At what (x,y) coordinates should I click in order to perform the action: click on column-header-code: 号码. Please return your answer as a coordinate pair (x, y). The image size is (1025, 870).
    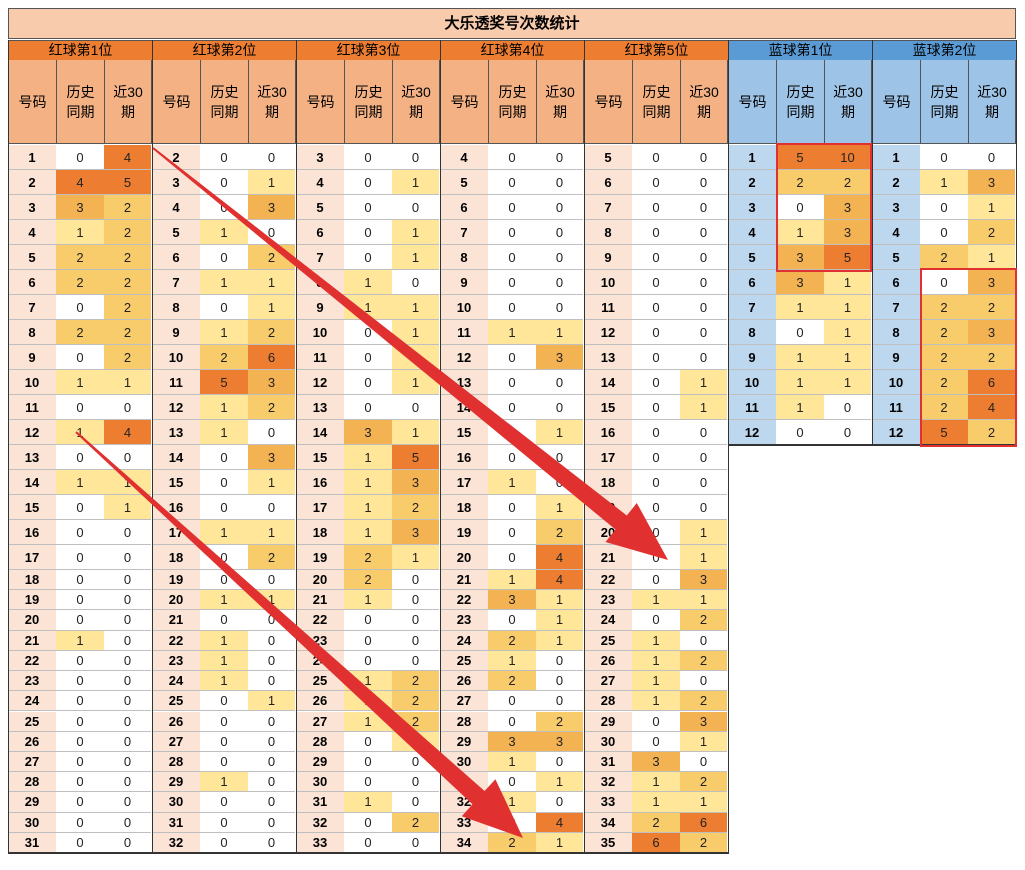
    Looking at the image, I should click on (464, 102).